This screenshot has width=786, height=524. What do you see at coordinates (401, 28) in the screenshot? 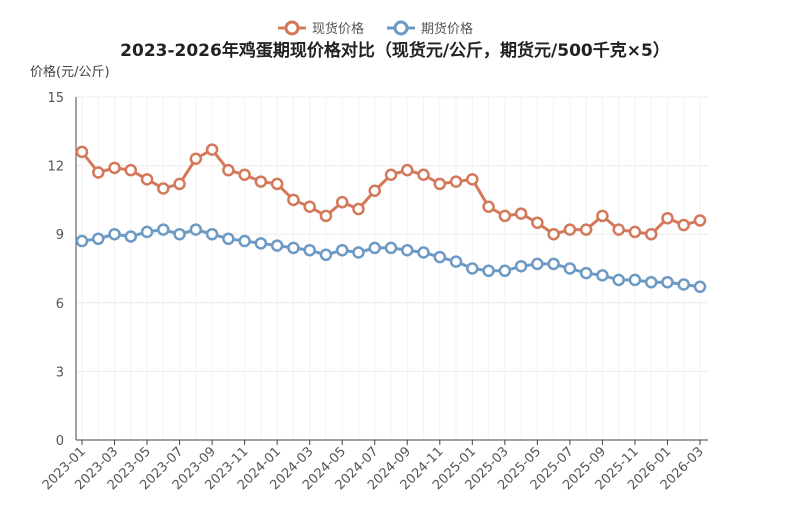
I see `legend-marker-futures` at bounding box center [401, 28].